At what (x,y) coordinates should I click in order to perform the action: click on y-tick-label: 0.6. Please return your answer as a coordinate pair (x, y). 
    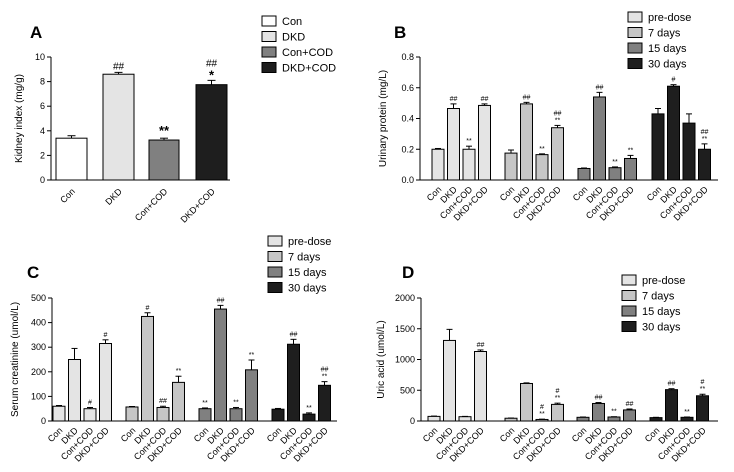
    Looking at the image, I should click on (407, 88).